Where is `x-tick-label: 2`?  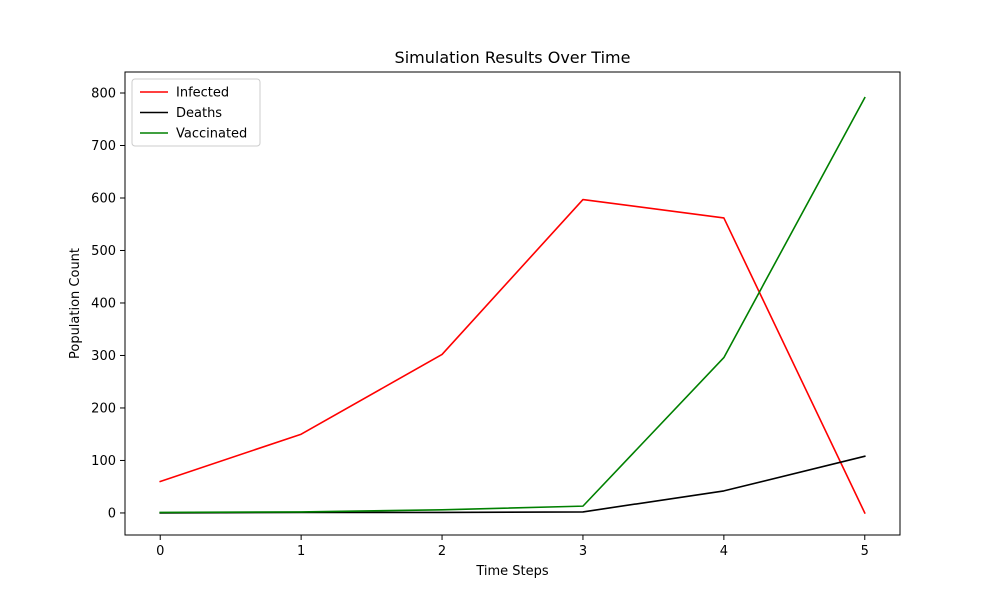
x-tick-label: 2 is located at coordinates (442, 551).